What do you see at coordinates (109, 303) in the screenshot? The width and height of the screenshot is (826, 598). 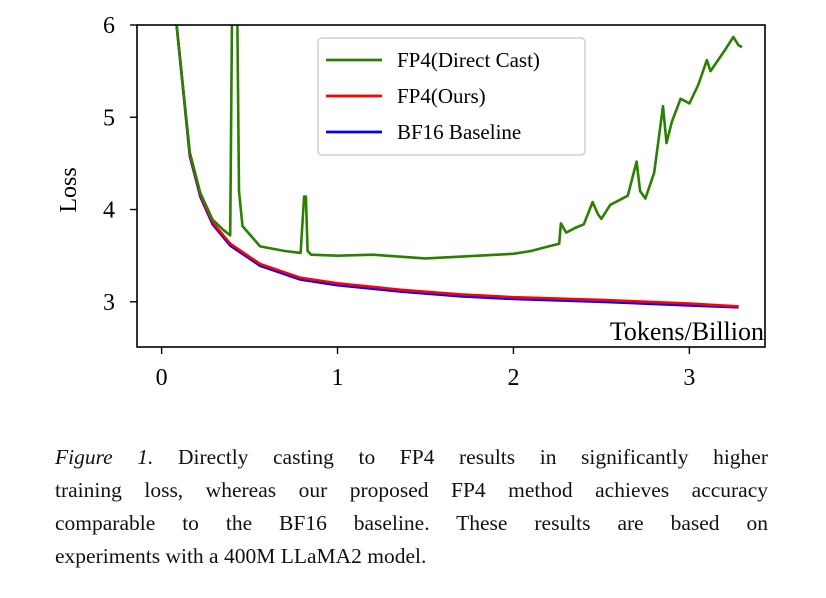 I see `y-tick-label: 3` at bounding box center [109, 303].